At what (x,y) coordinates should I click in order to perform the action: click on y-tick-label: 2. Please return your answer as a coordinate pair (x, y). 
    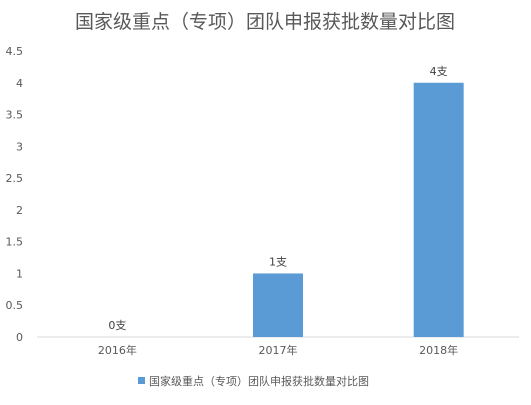
    Looking at the image, I should click on (19, 210).